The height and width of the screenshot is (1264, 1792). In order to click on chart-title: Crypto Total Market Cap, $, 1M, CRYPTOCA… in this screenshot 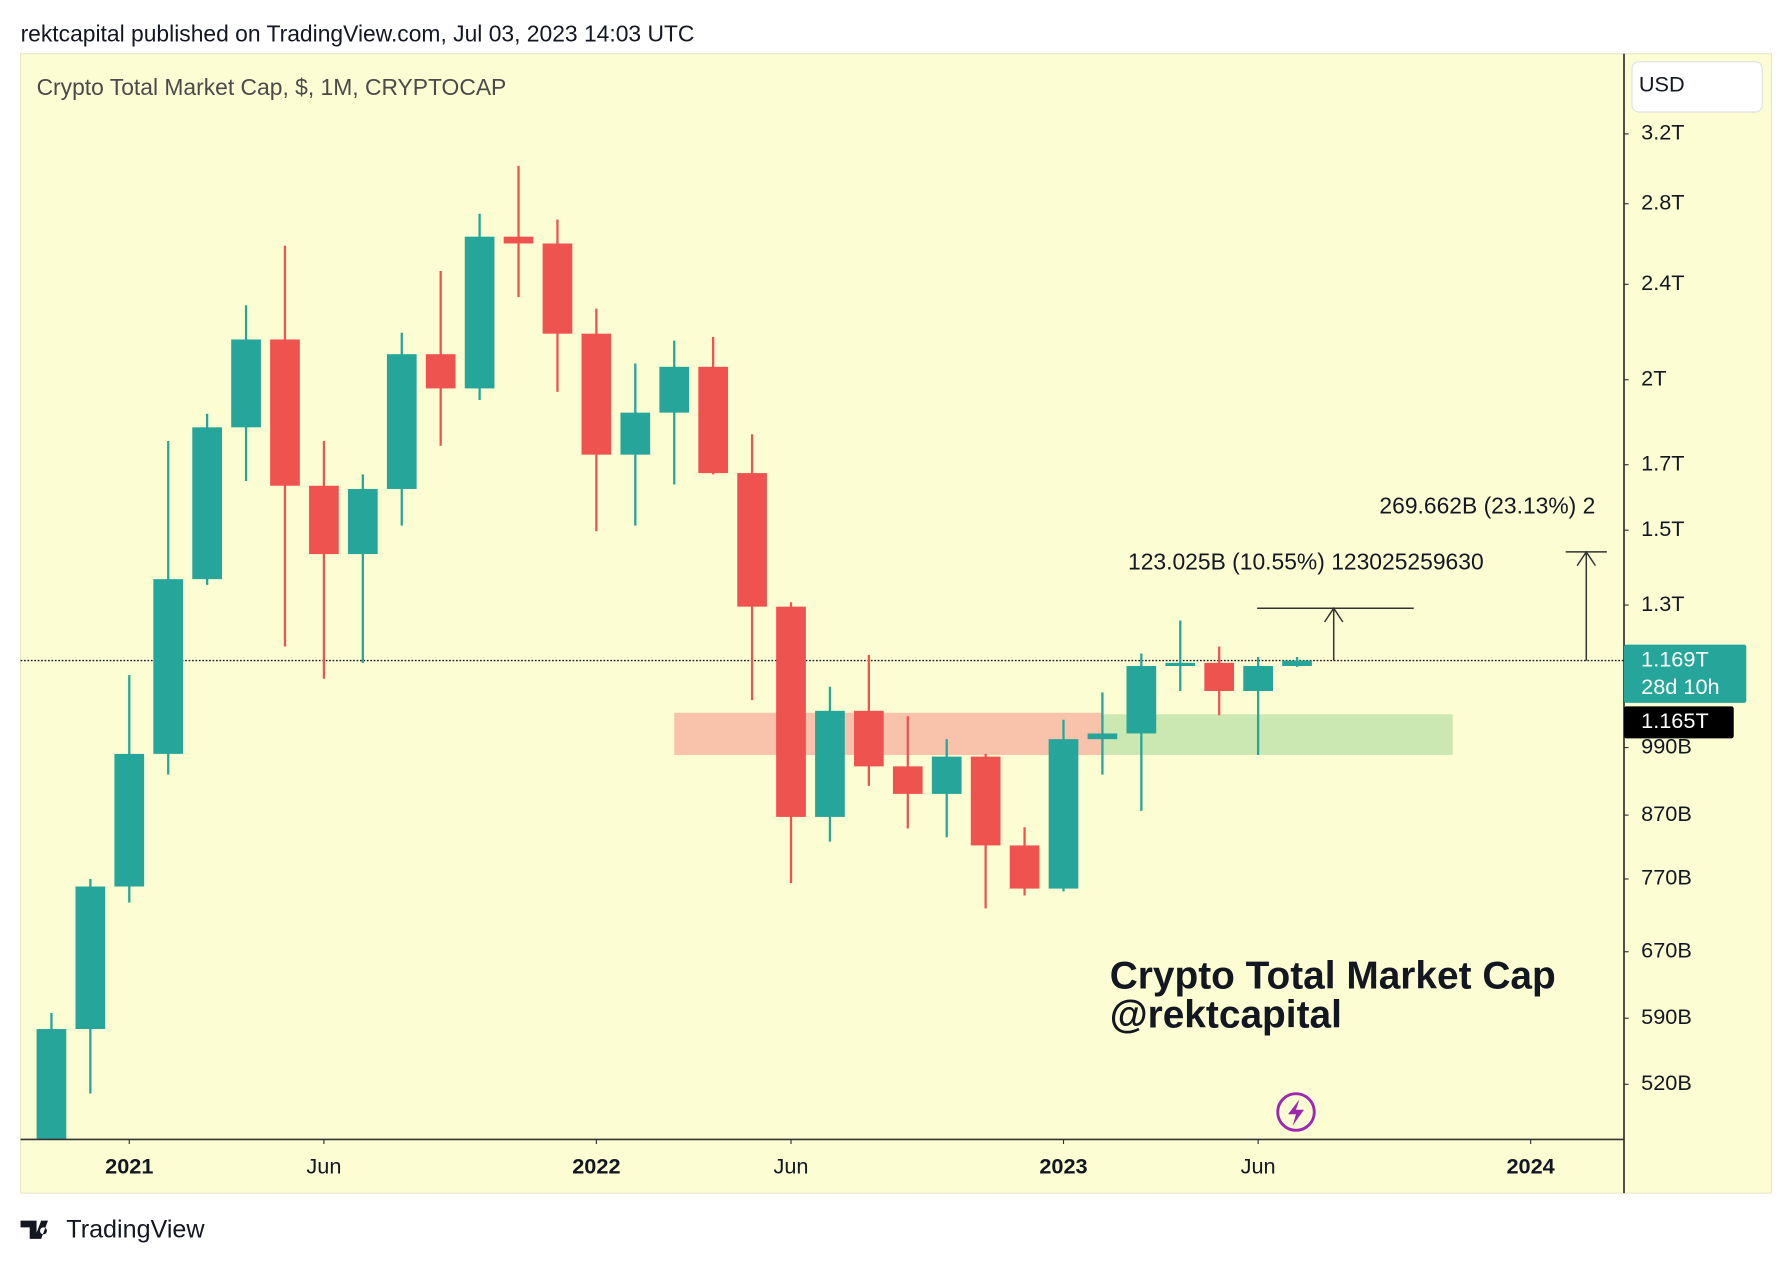, I will do `click(272, 87)`.